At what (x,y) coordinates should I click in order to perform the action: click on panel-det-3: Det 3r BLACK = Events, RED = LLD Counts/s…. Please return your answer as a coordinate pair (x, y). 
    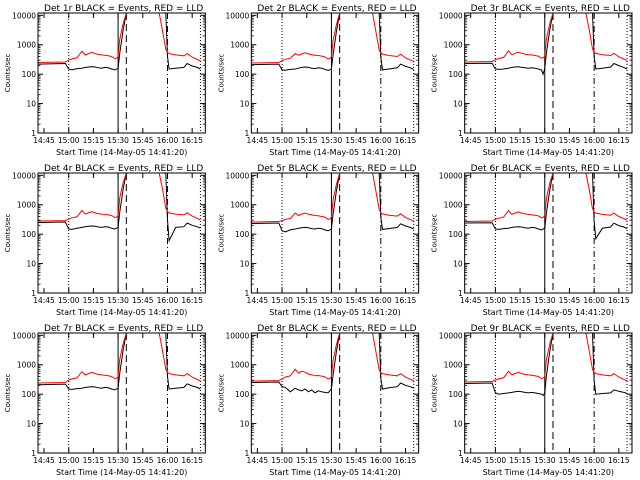
    Looking at the image, I should click on (532, 80).